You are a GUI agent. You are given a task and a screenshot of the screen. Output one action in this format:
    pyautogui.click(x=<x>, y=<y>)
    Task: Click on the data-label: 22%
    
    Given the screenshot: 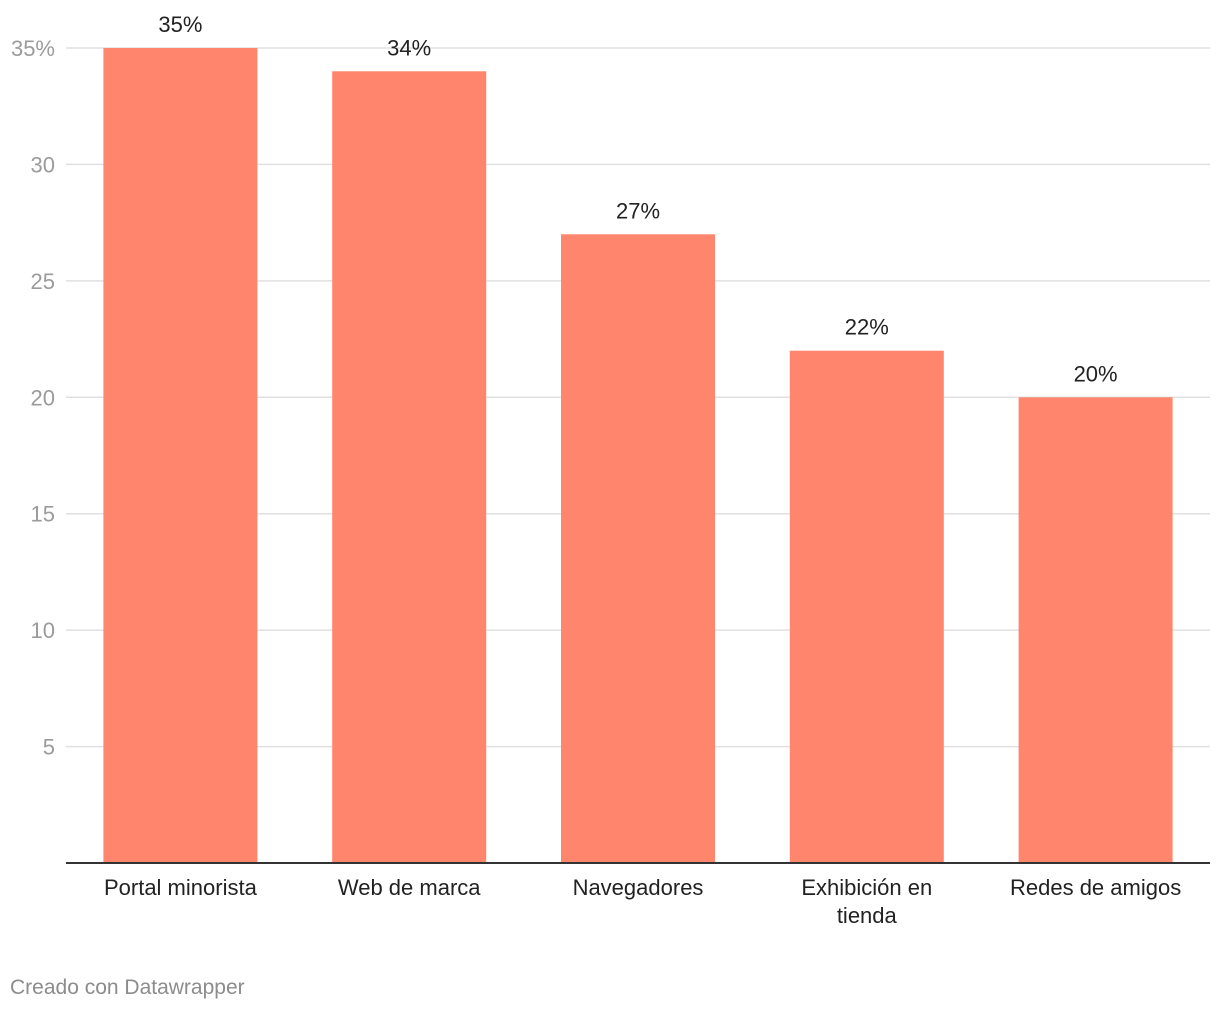 What is the action you would take?
    pyautogui.click(x=867, y=327)
    